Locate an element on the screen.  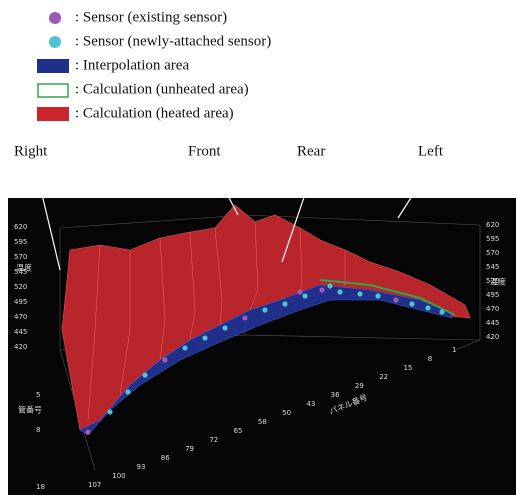
annotation: Rear is located at coordinates (311, 151).